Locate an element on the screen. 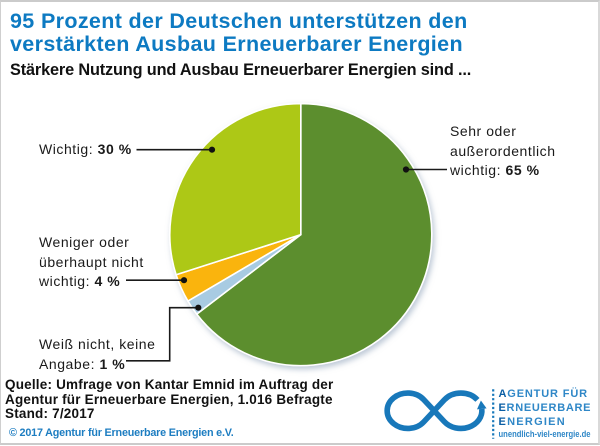 This screenshot has height=446, width=600. svg-text: unendlich-viel-energie.de is located at coordinates (545, 434).